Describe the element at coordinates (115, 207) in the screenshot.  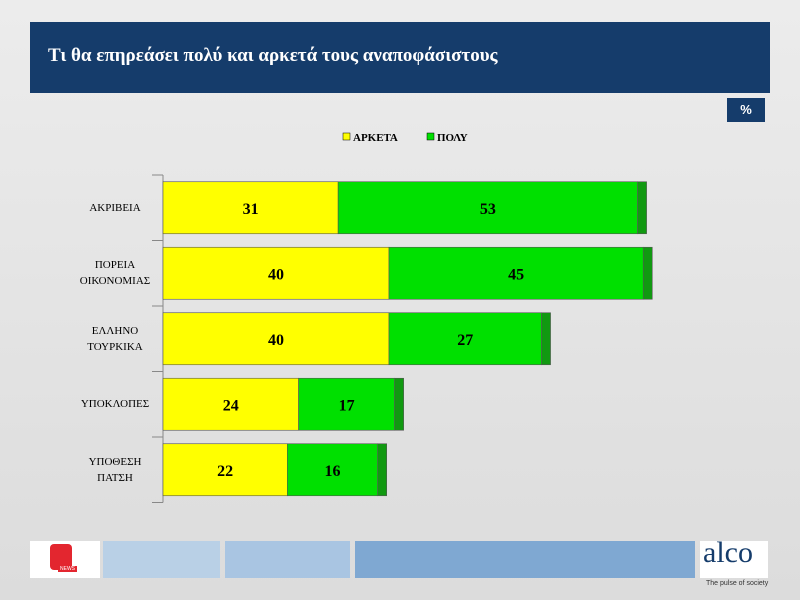
I see `category-label: ΑΚΡΙΒΕΙΑ` at that location.